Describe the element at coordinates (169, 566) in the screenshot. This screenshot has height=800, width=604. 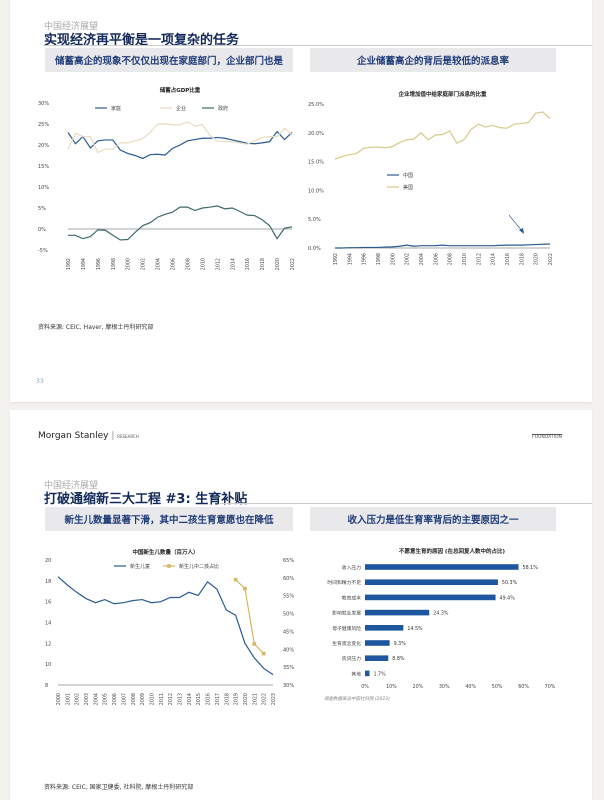
I see `legend-marker` at that location.